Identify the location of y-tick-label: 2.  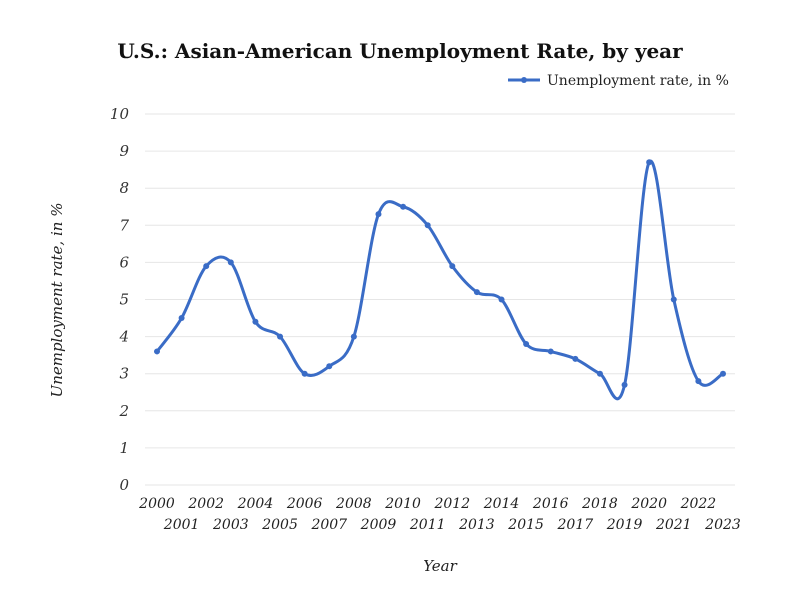
(123, 411).